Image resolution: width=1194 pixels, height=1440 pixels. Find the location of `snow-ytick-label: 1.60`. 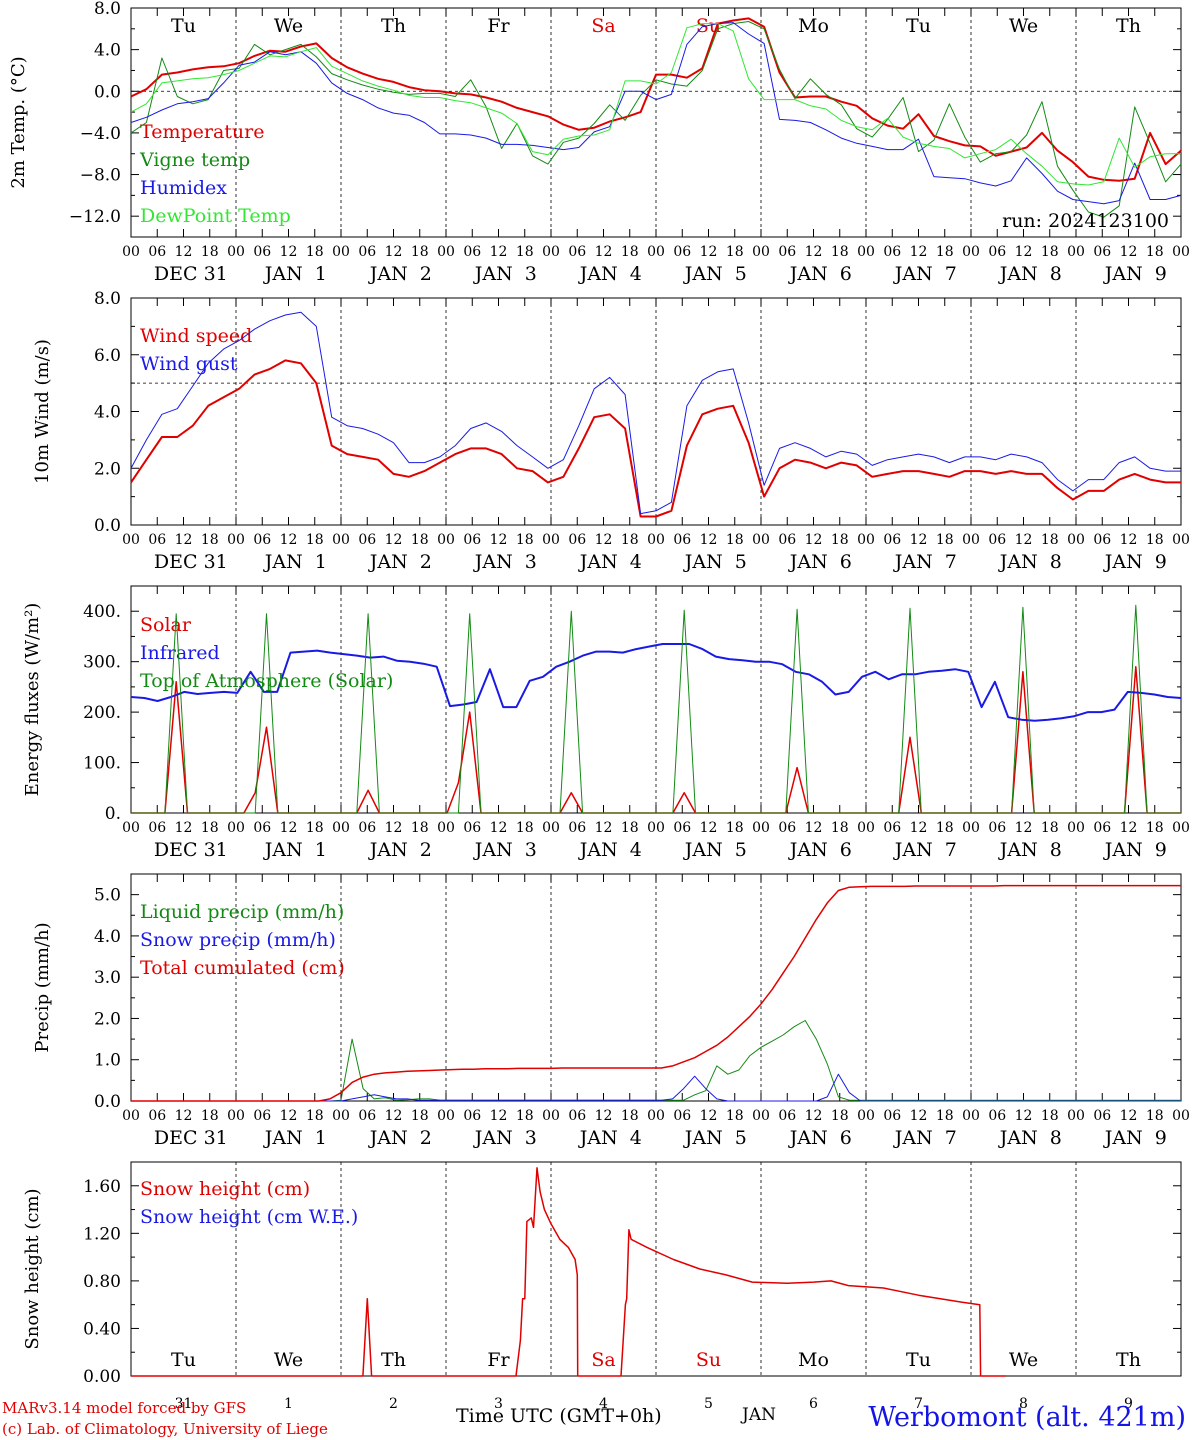

snow-ytick-label: 1.60 is located at coordinates (102, 1187).